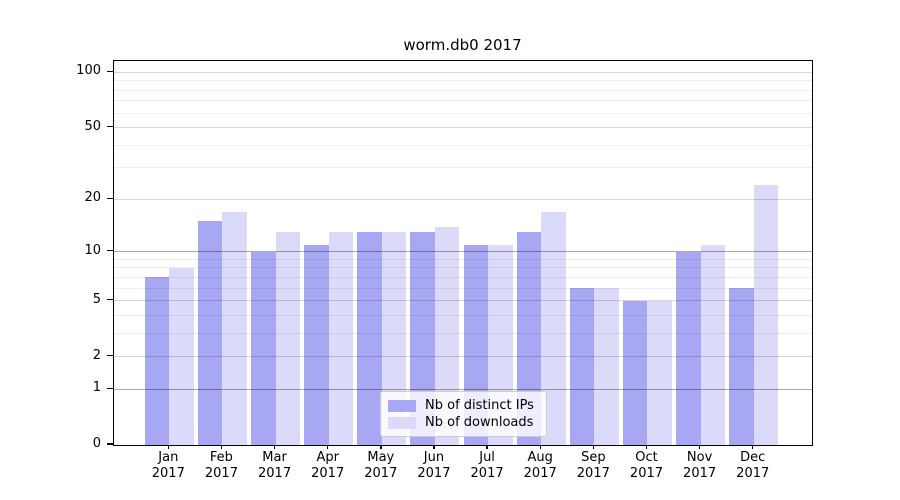 This screenshot has width=900, height=500. Describe the element at coordinates (402, 422) in the screenshot. I see `legend-swatch-downloads` at that location.